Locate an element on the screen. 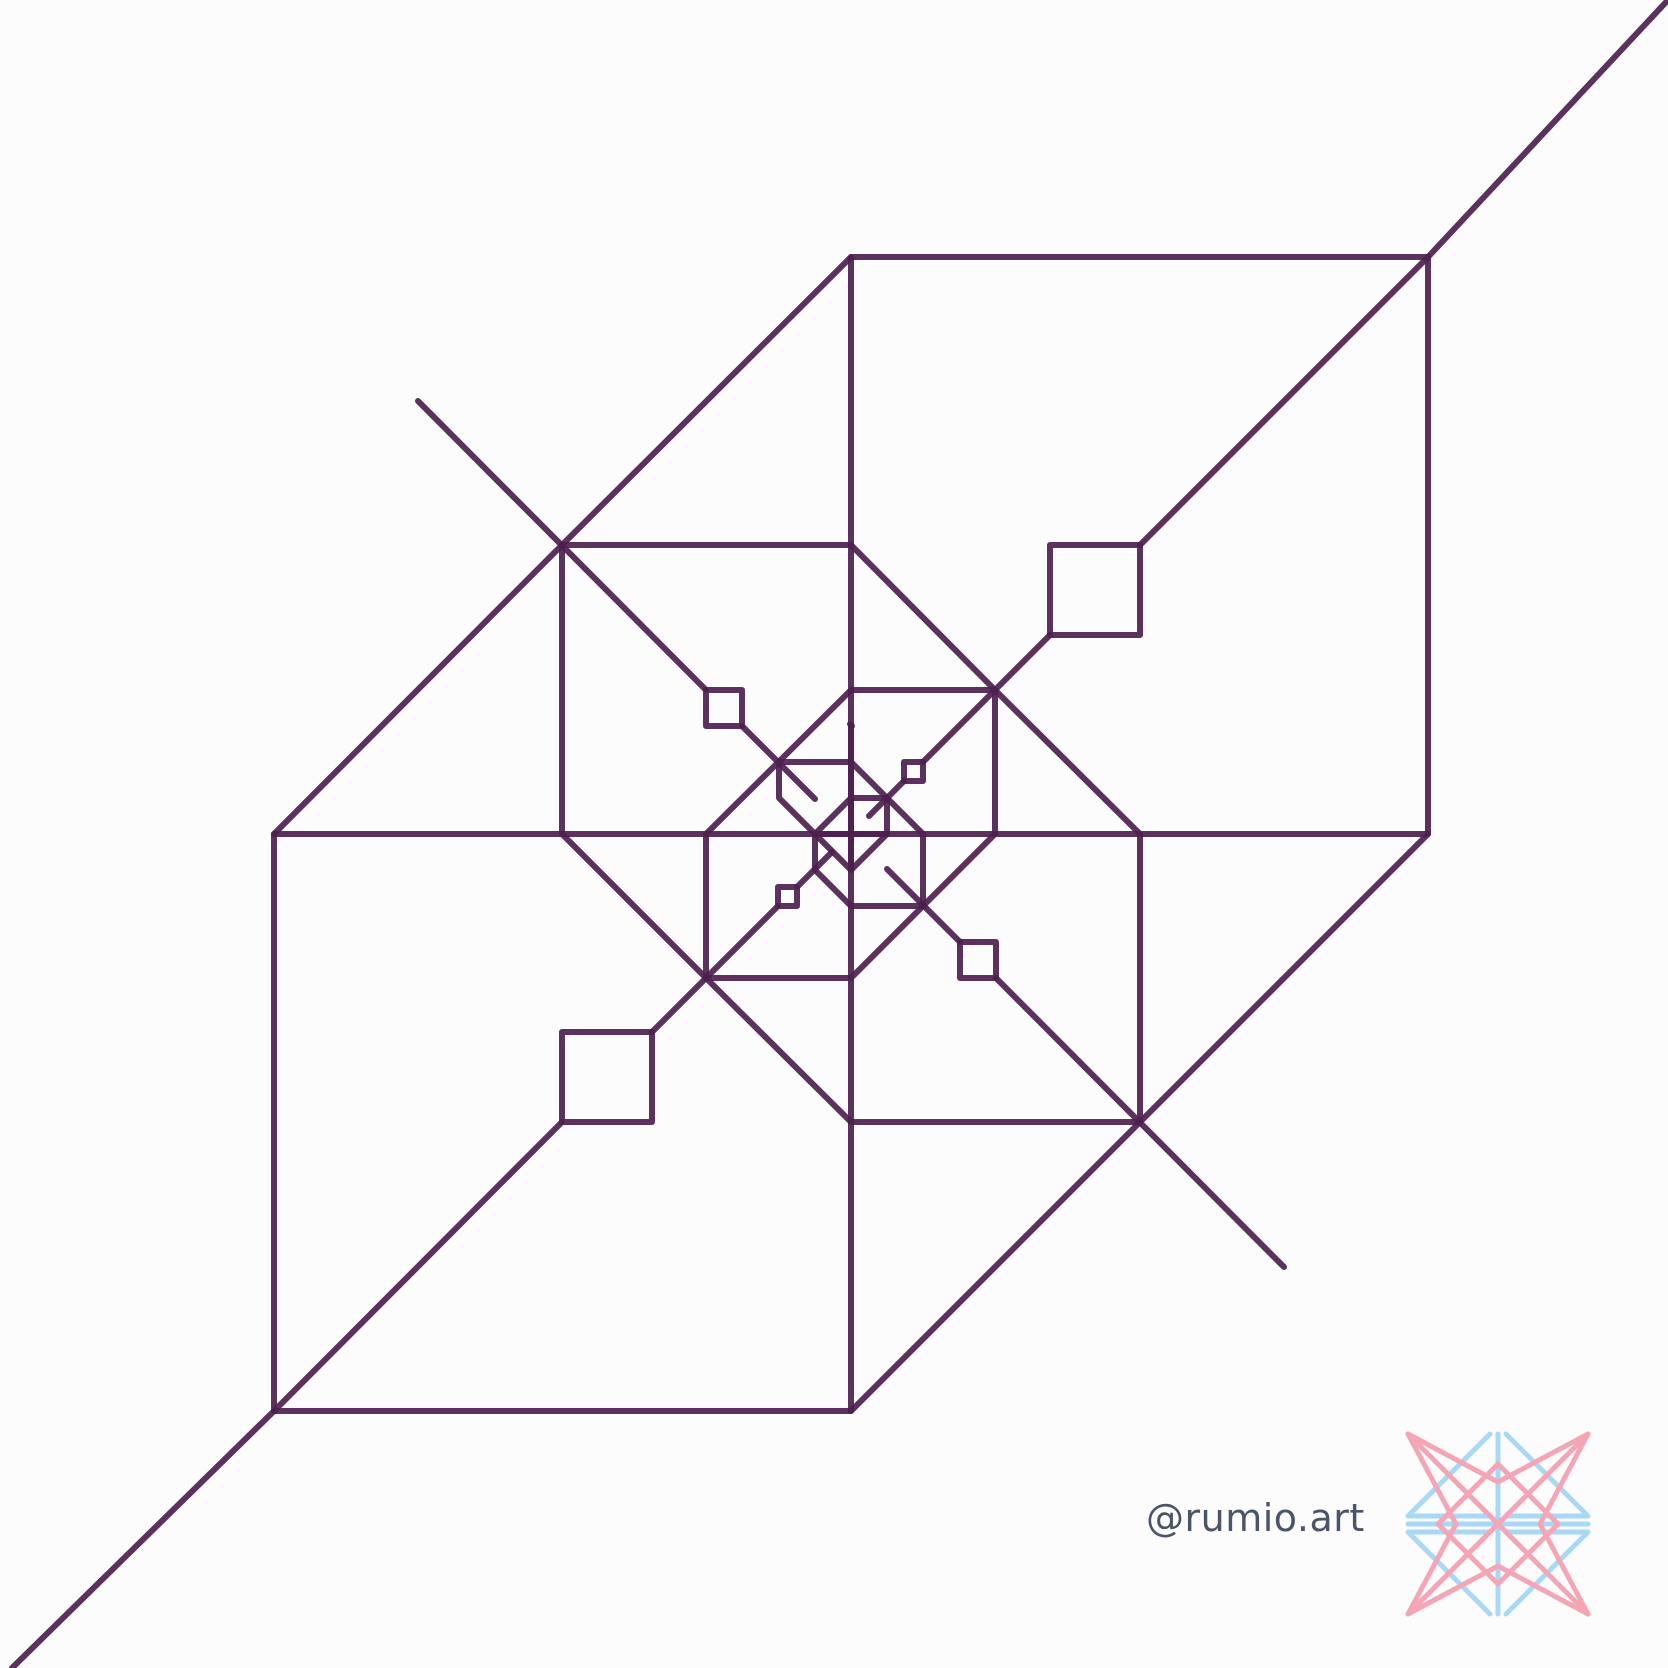 This screenshot has height=1668, width=1668. main-diagonal-upper is located at coordinates (1546, 130).